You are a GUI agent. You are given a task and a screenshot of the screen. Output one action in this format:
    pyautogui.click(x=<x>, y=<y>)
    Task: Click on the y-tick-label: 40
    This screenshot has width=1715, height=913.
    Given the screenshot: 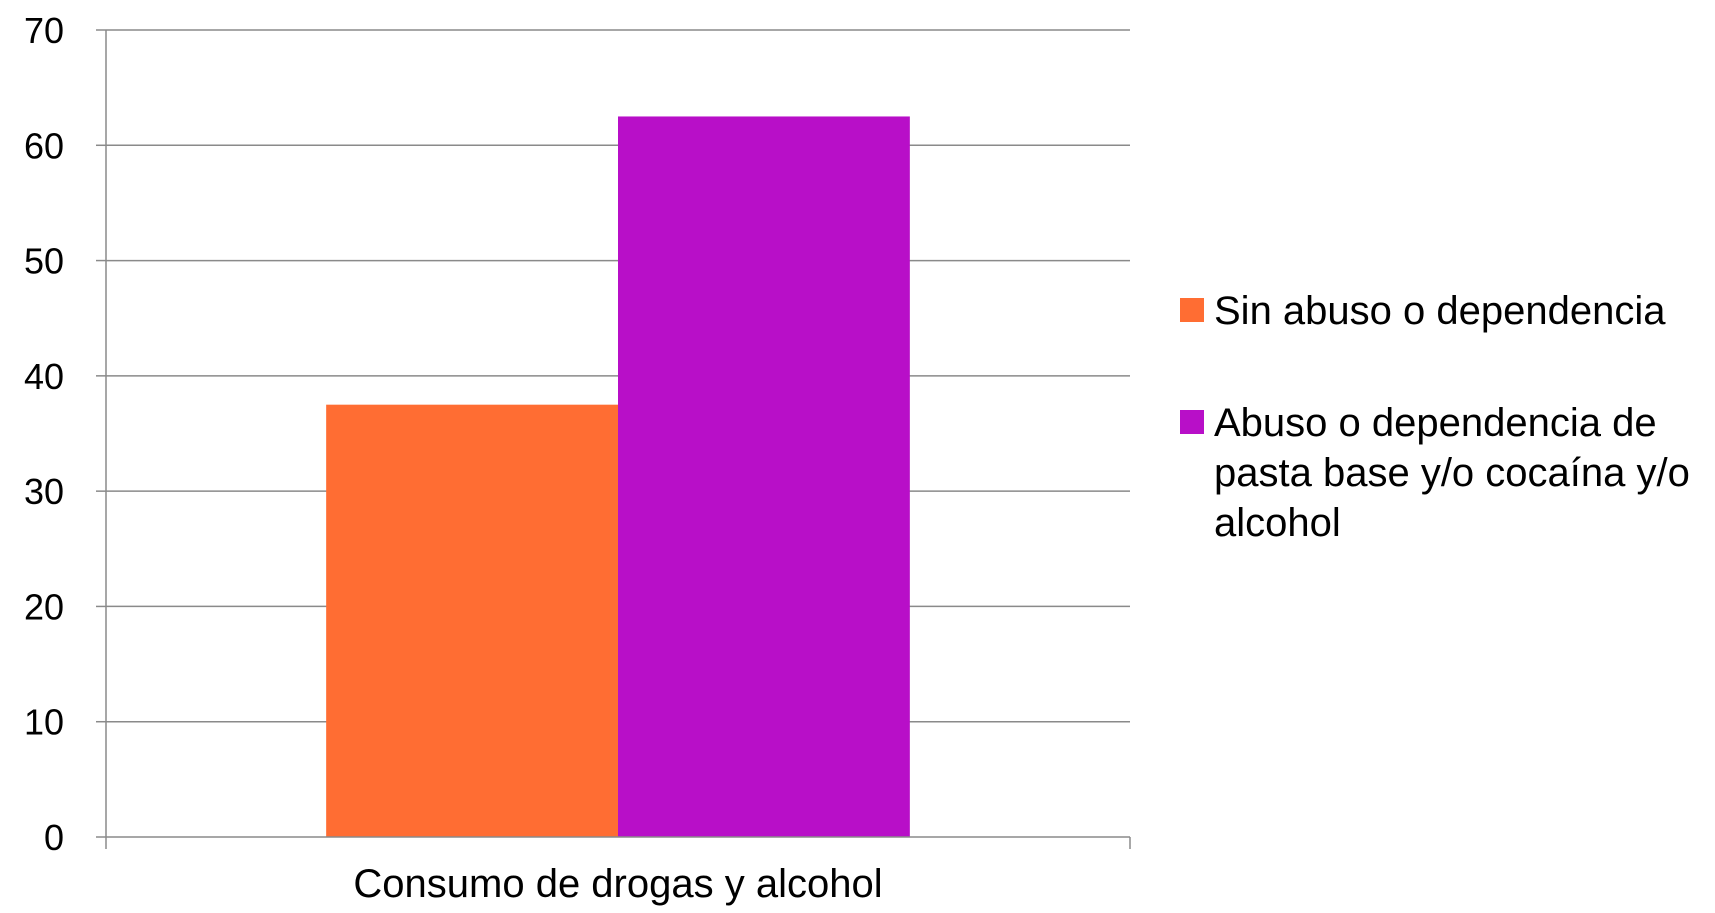 What is the action you would take?
    pyautogui.click(x=44, y=376)
    